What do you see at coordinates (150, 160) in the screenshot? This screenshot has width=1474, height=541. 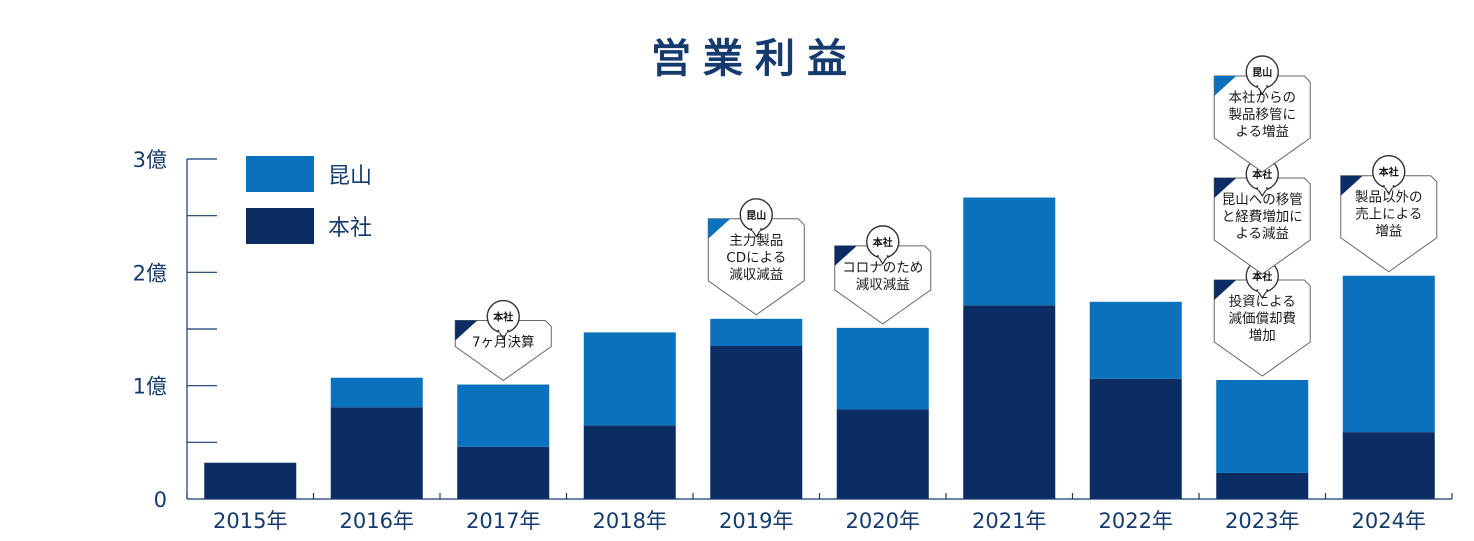 I see `y-tick-label: 3億` at bounding box center [150, 160].